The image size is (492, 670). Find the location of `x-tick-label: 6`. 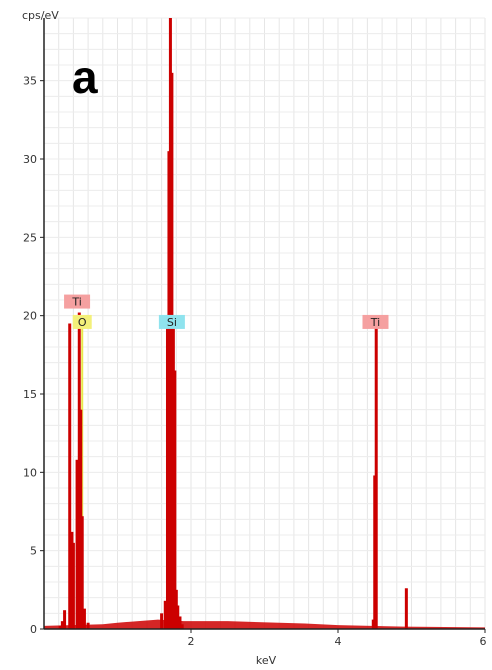

x-tick-label: 6 is located at coordinates (483, 641).